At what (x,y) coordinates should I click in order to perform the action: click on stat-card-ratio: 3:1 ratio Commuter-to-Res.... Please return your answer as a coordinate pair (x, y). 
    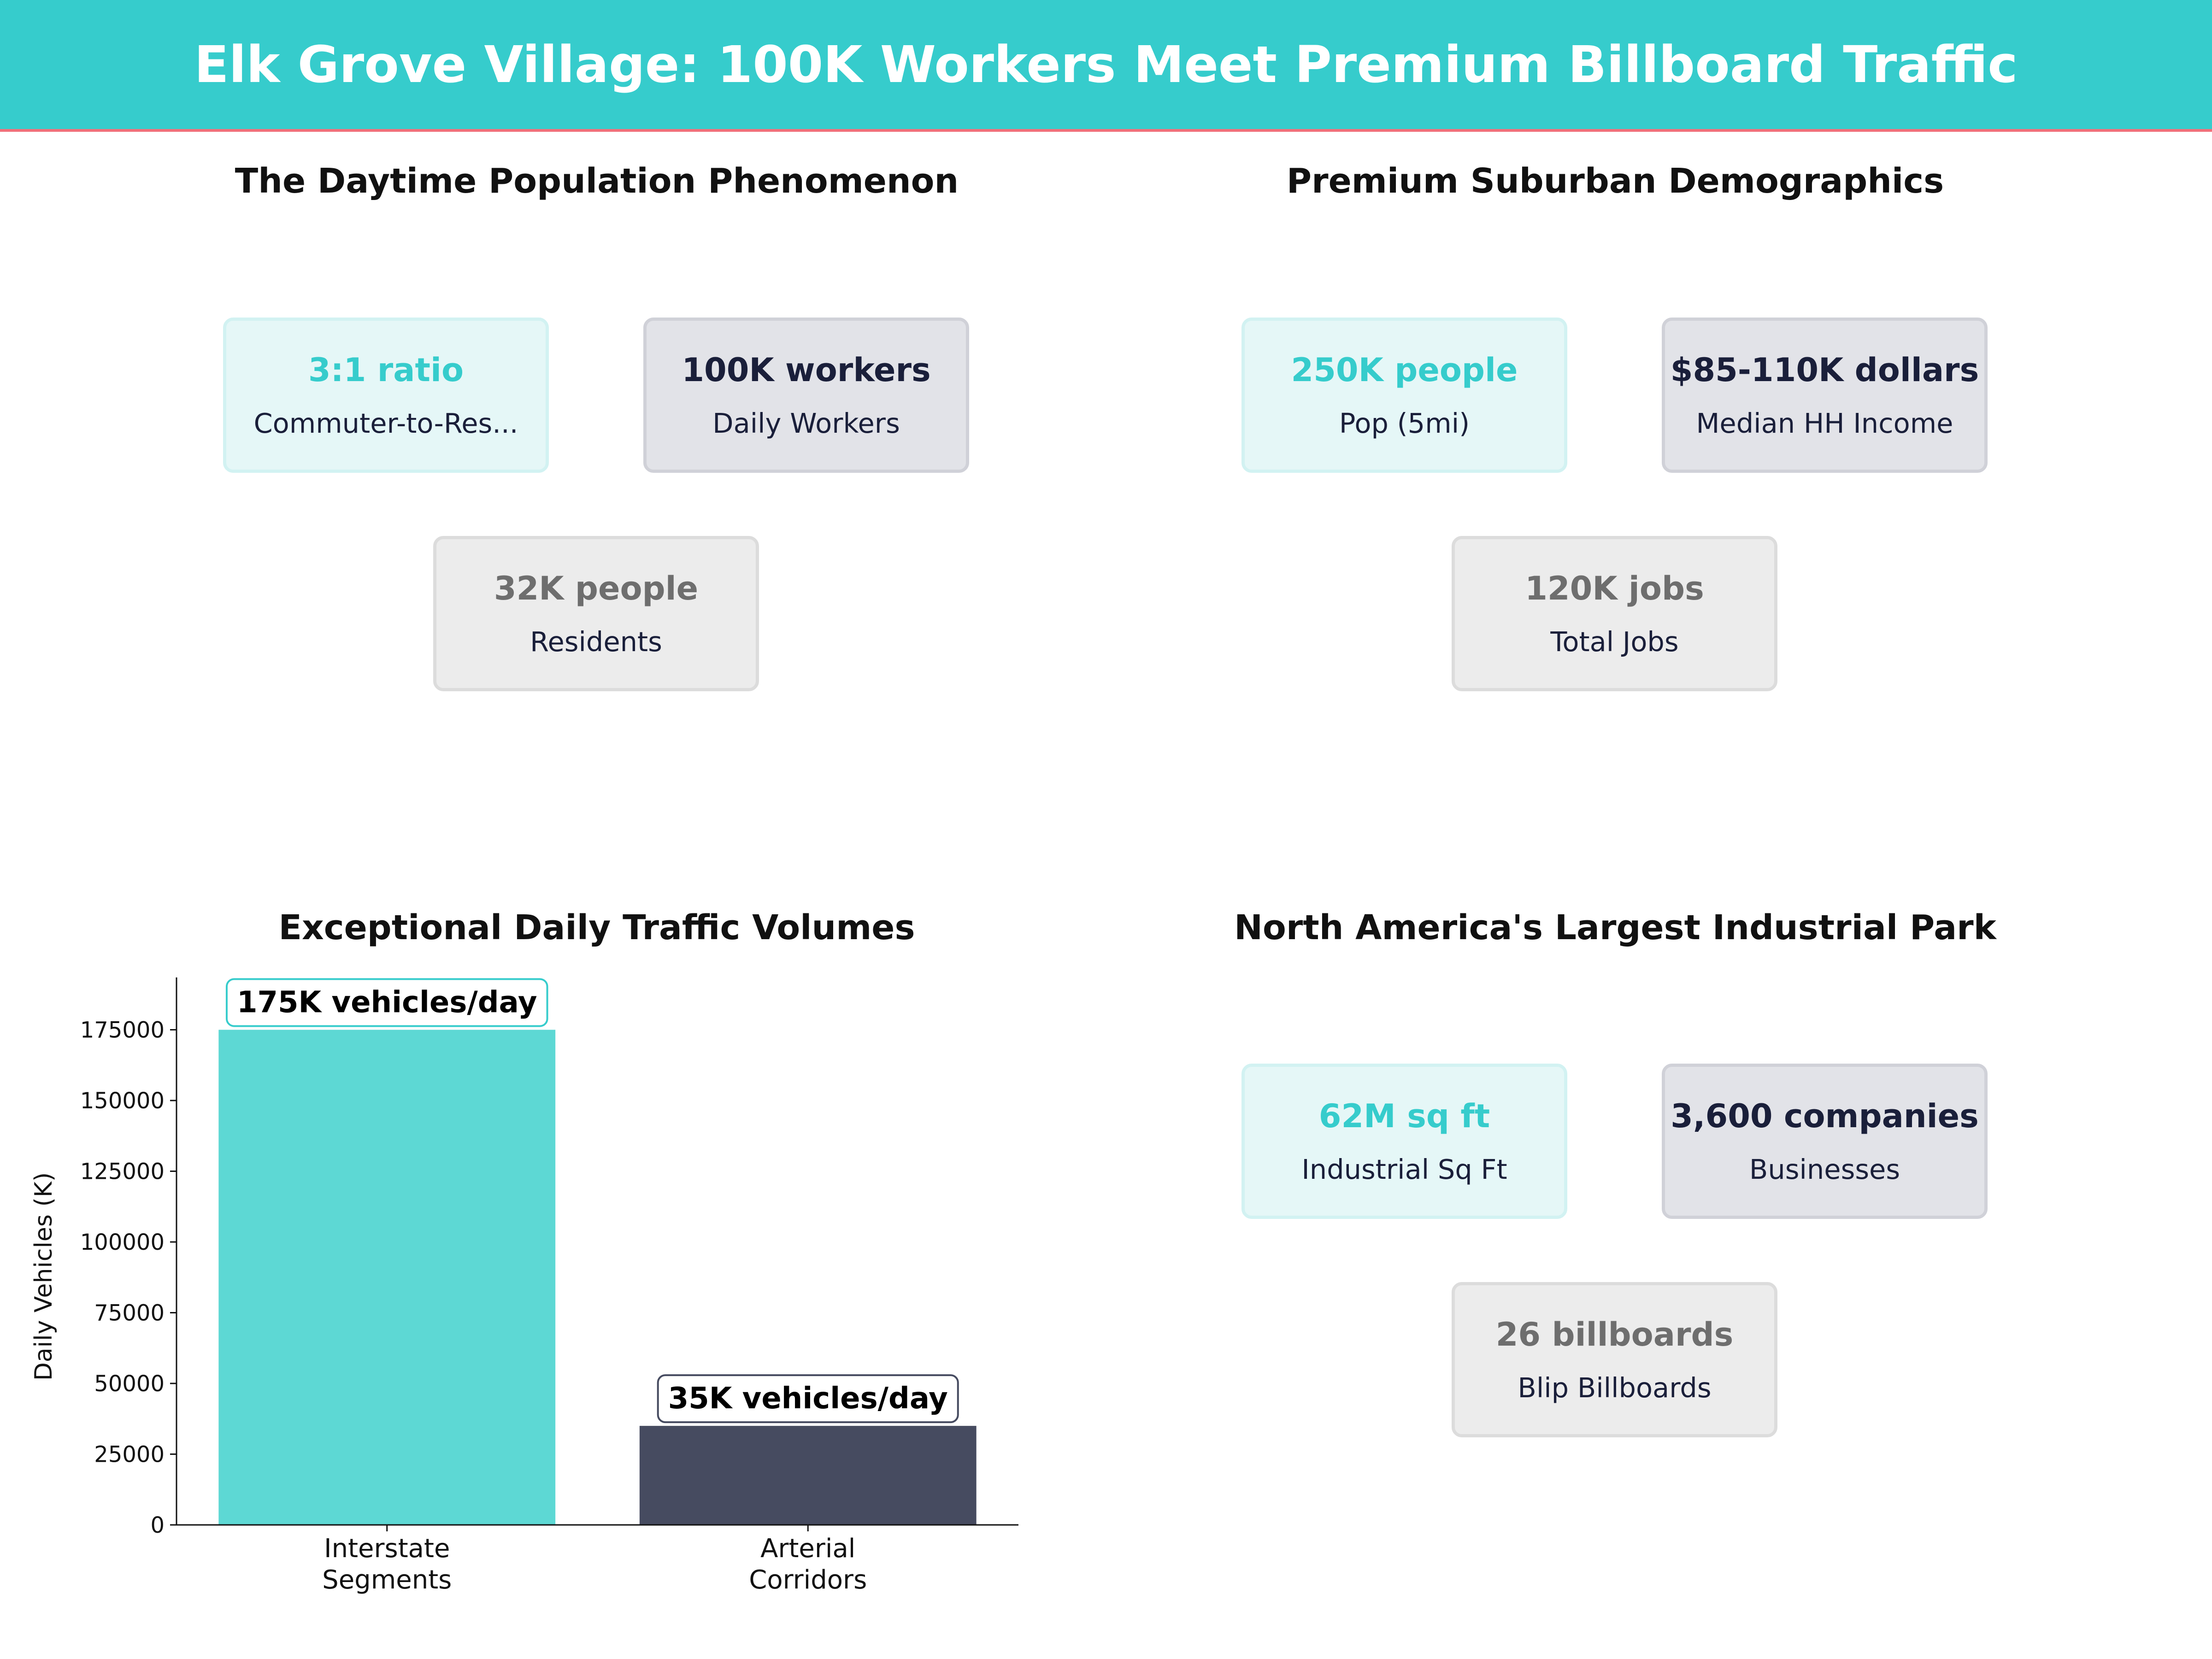
    Looking at the image, I should click on (386, 395).